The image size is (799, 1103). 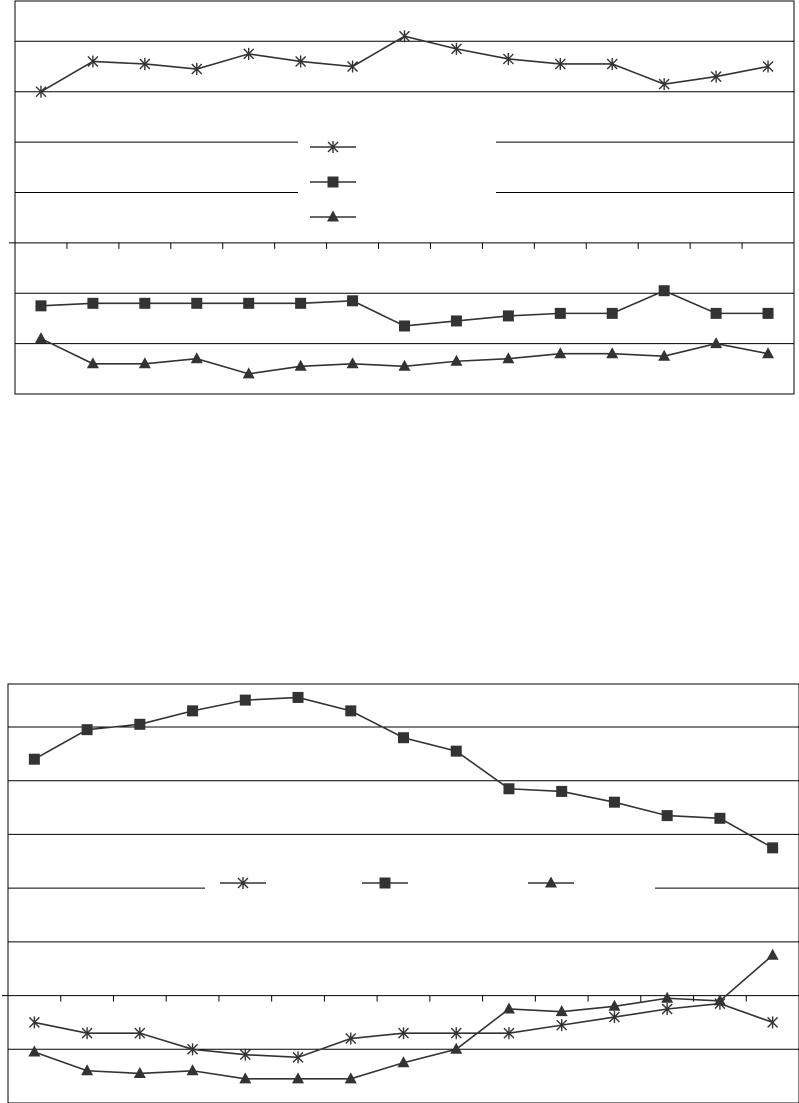 I want to click on legend-entry-triangle, so click(x=551, y=882).